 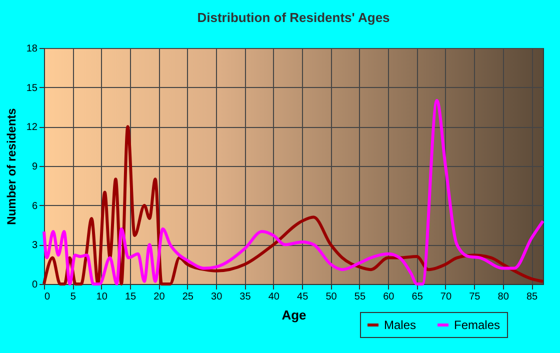 What do you see at coordinates (35, 246) in the screenshot?
I see `y-tick-label: 3` at bounding box center [35, 246].